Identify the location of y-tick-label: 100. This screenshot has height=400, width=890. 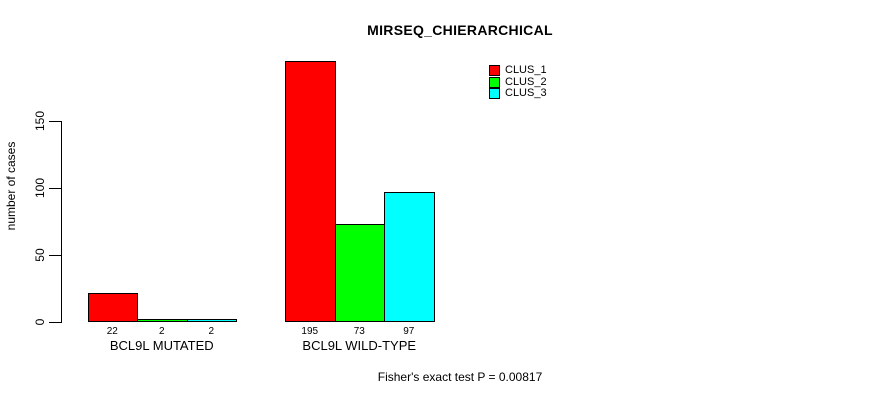
(40, 188).